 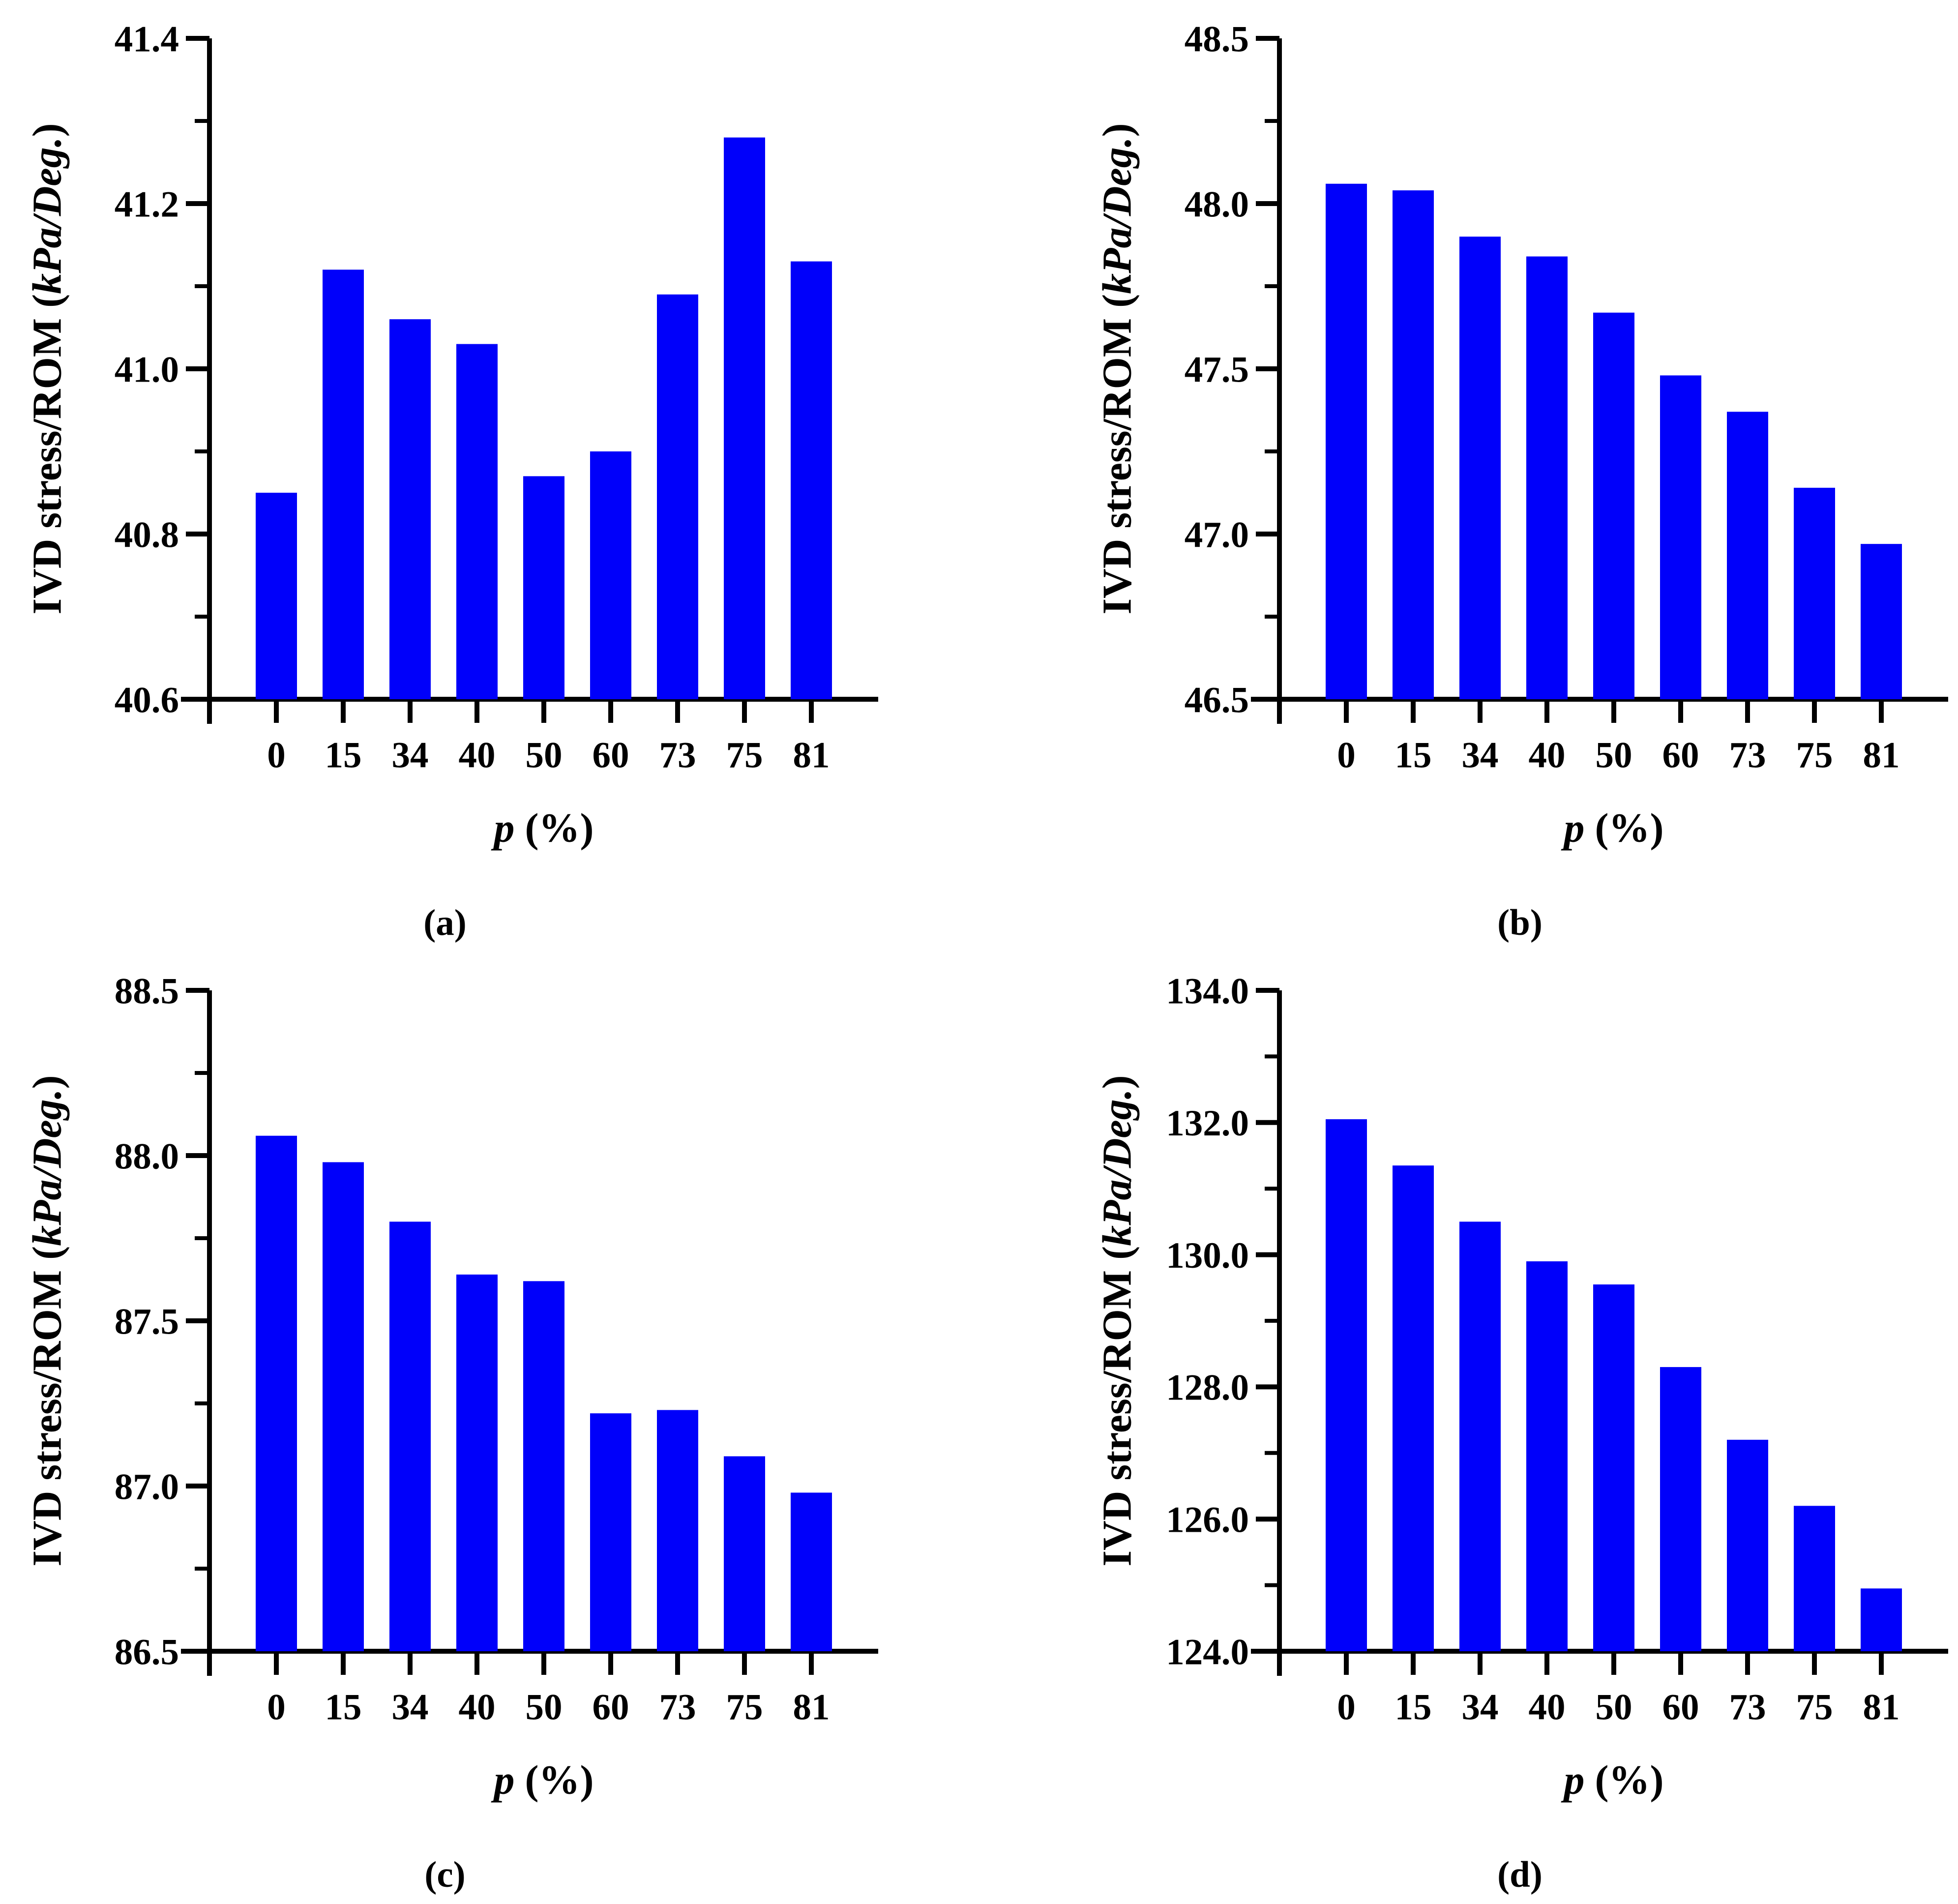 What do you see at coordinates (147, 204) in the screenshot?
I see `y-tick-label: 41.2` at bounding box center [147, 204].